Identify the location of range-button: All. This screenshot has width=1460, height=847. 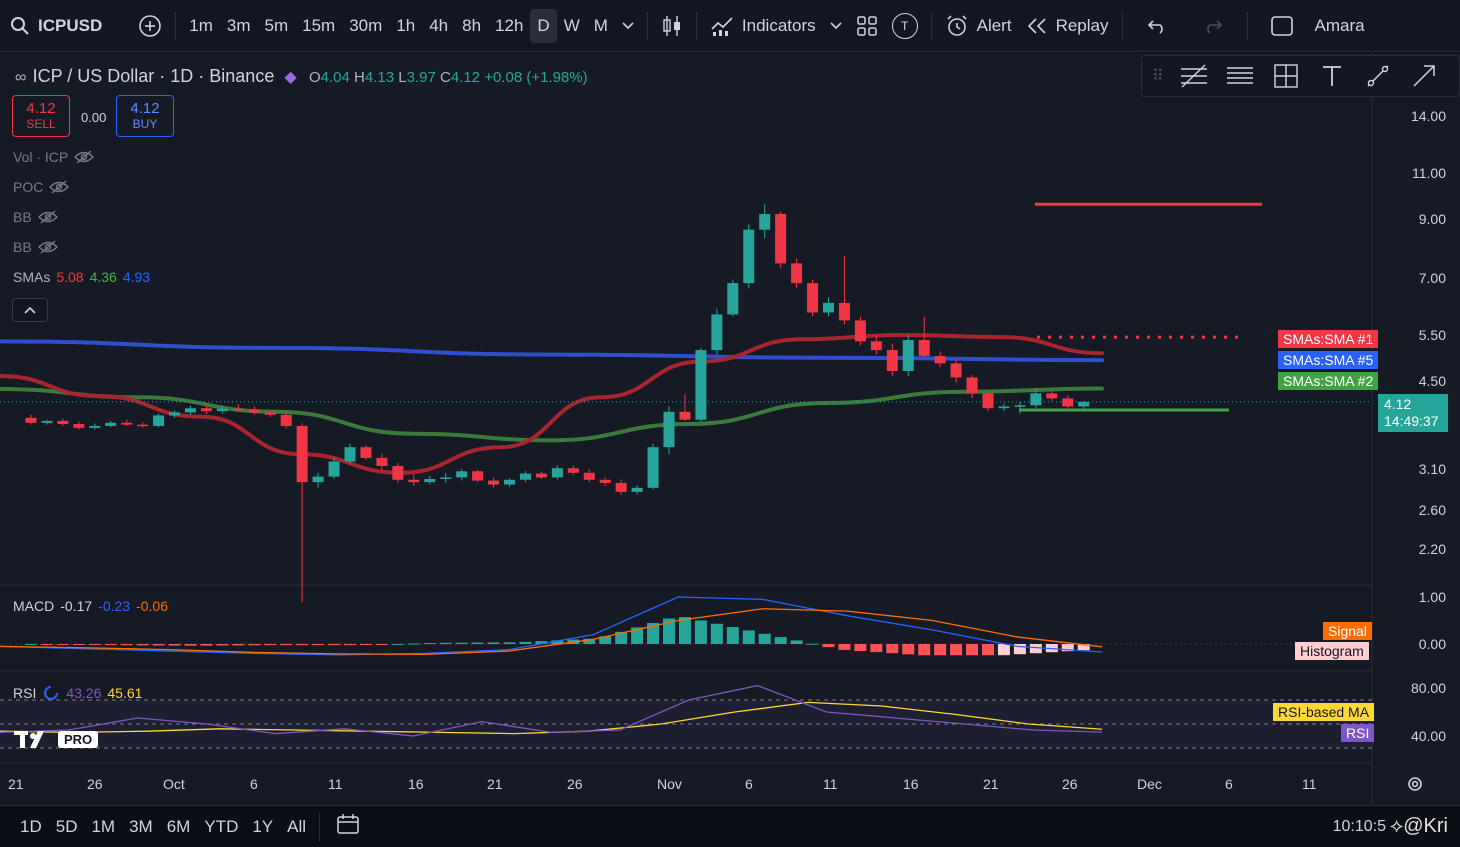
(297, 826).